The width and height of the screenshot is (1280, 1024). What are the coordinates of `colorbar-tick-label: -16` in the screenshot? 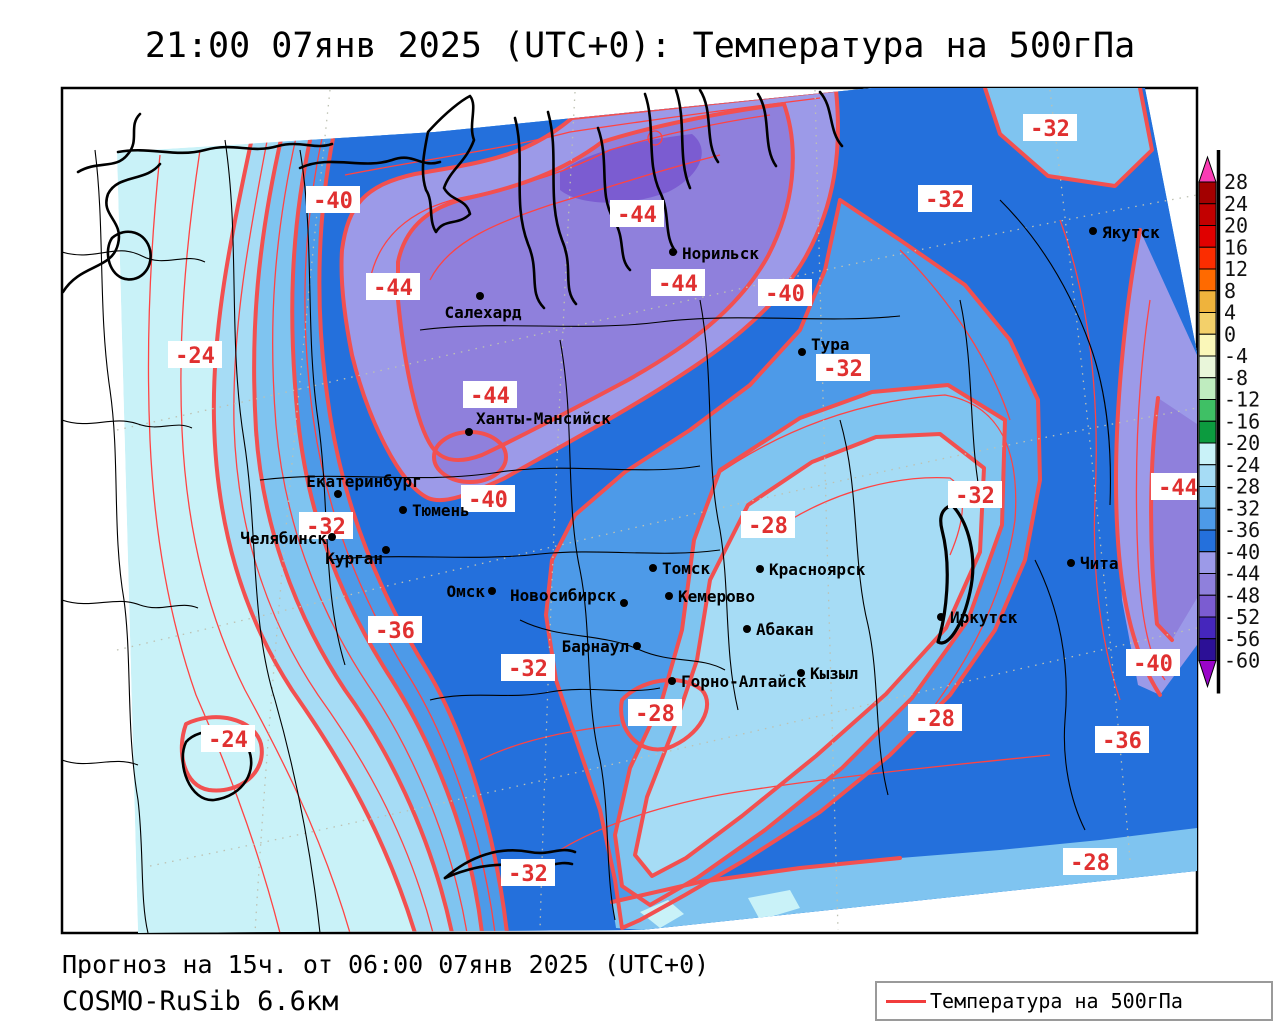 It's located at (1242, 421).